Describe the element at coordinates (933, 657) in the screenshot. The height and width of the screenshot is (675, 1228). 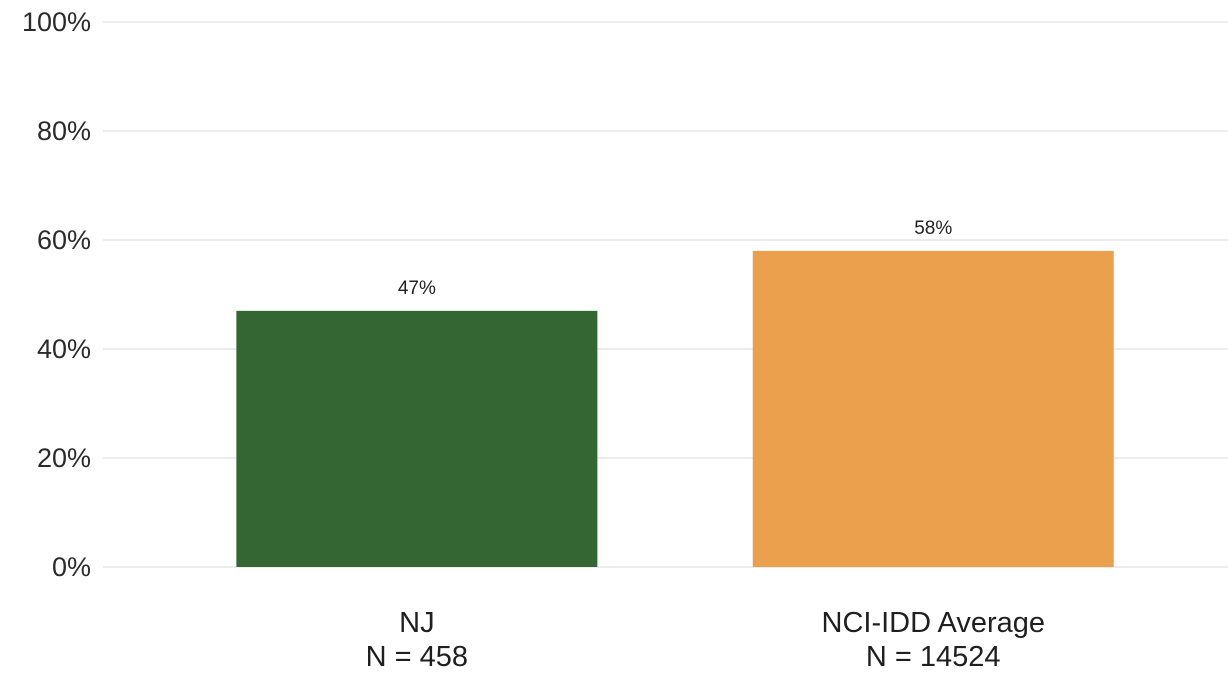
I see `x-category-sublabel: N = 14524` at that location.